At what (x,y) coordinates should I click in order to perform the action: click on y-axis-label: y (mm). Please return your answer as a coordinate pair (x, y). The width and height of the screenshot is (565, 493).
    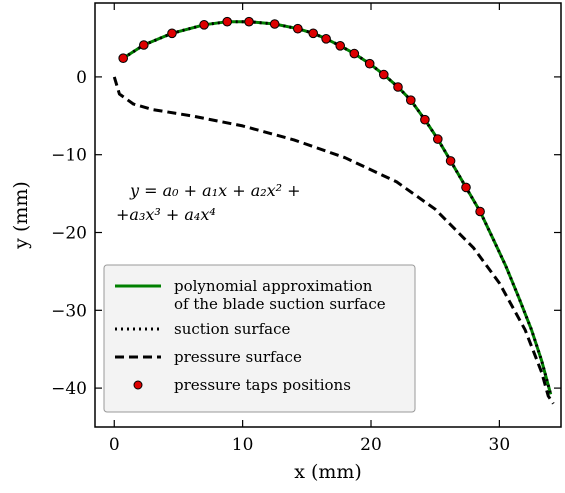
    Looking at the image, I should click on (21, 215).